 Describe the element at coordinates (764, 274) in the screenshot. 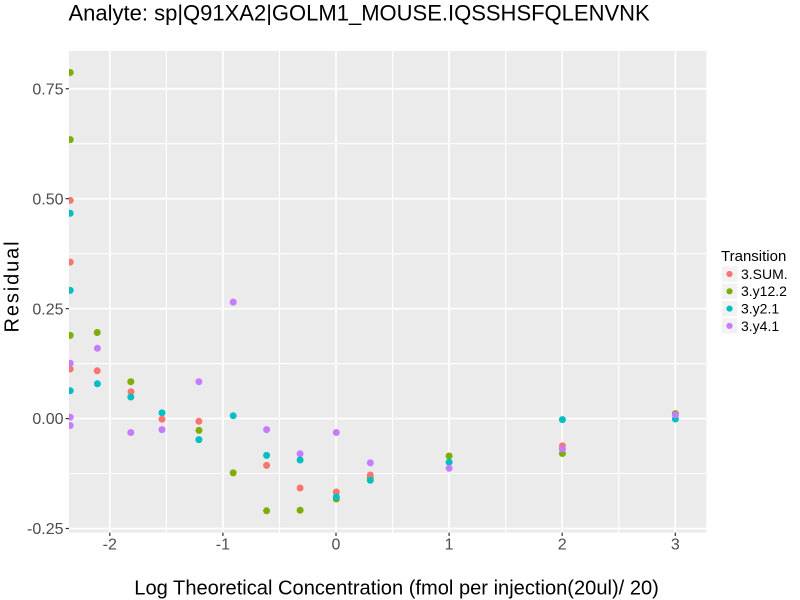

I see `svg-text: 3.SUM.` at that location.